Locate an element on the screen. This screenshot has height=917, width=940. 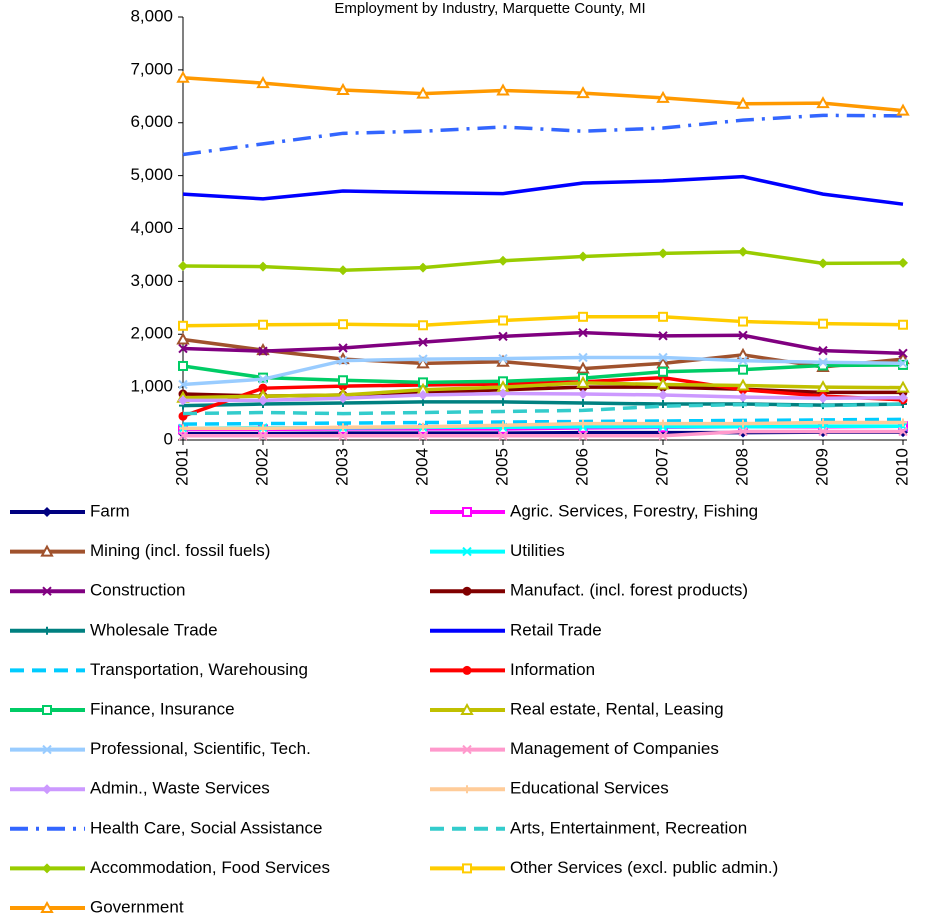
legend-label: Educational Services is located at coordinates (589, 788).